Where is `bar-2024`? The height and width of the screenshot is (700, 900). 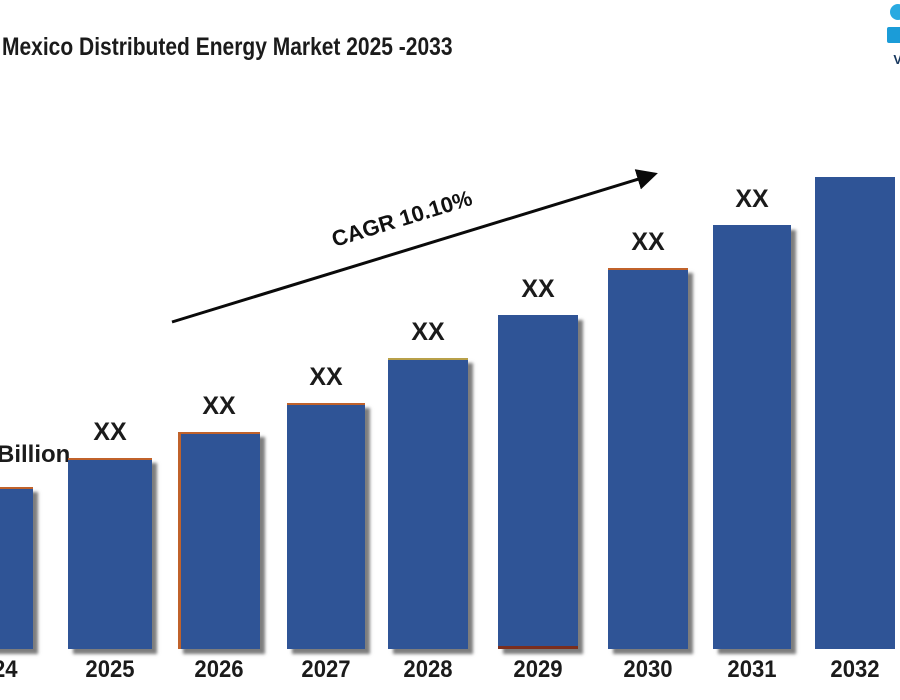 bar-2024 is located at coordinates (16, 568).